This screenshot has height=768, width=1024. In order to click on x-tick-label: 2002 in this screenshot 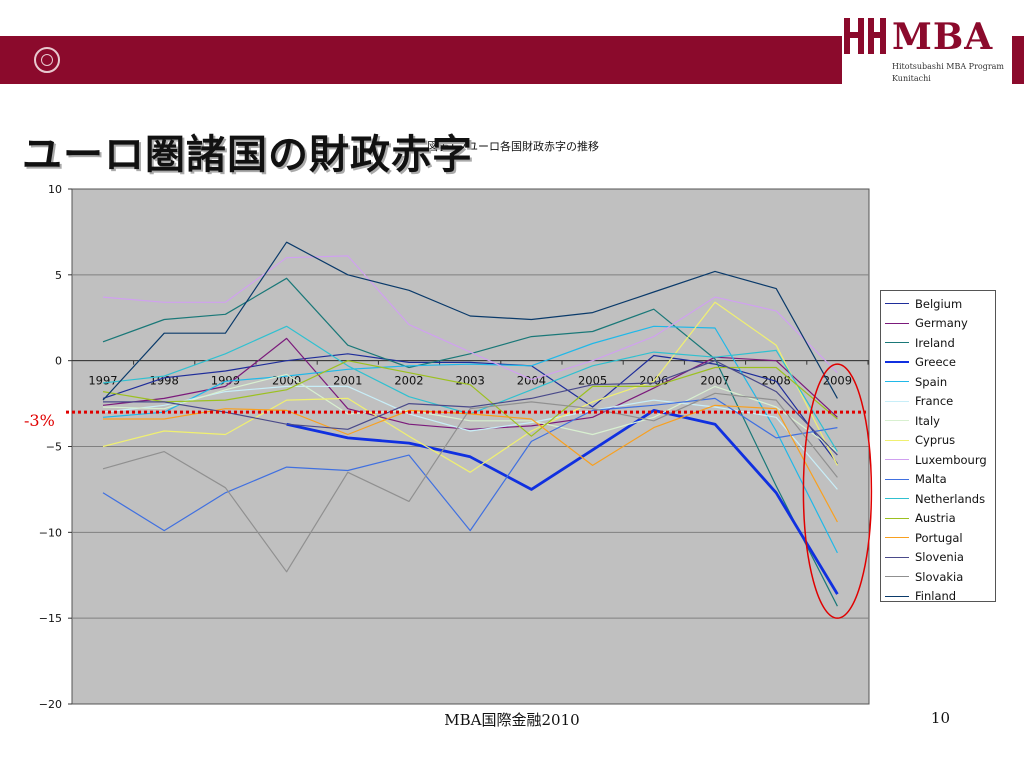, I will do `click(408, 381)`.